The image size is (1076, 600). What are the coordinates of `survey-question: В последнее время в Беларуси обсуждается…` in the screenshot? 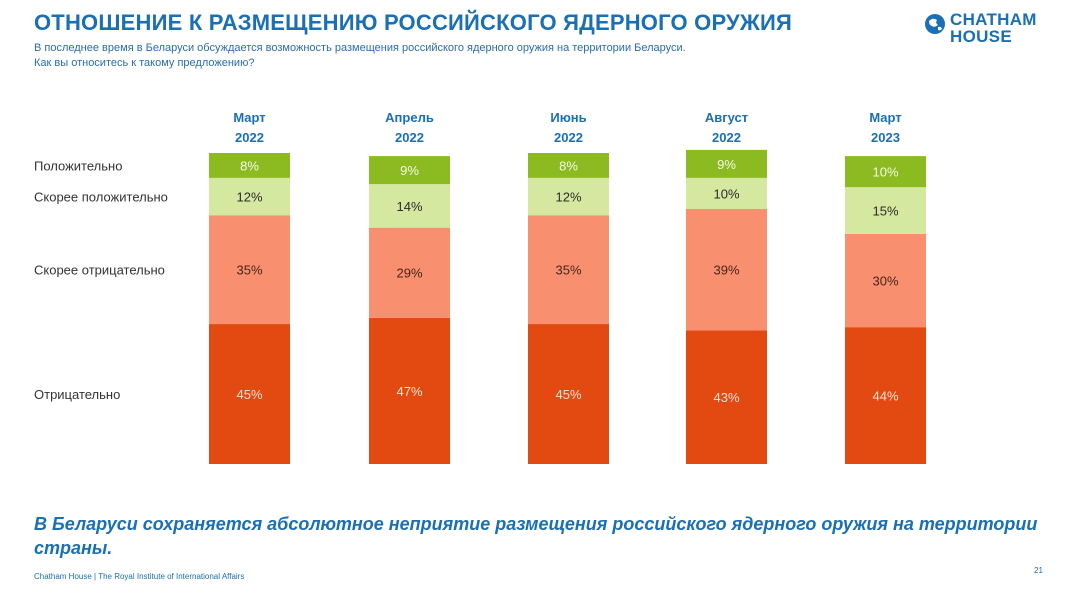 It's located at (484, 56).